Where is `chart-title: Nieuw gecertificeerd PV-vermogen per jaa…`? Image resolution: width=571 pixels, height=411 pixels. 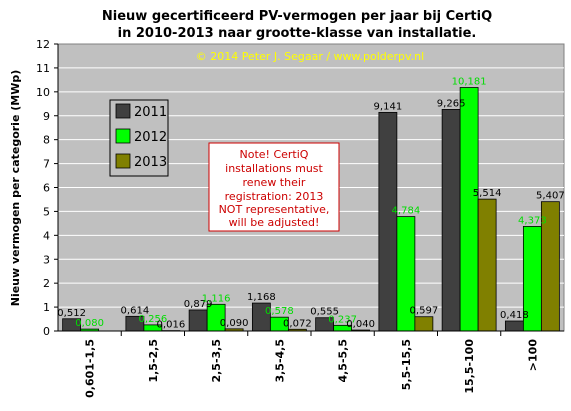
chart-title: Nieuw gecertificeerd PV-vermogen per jaa… is located at coordinates (297, 16).